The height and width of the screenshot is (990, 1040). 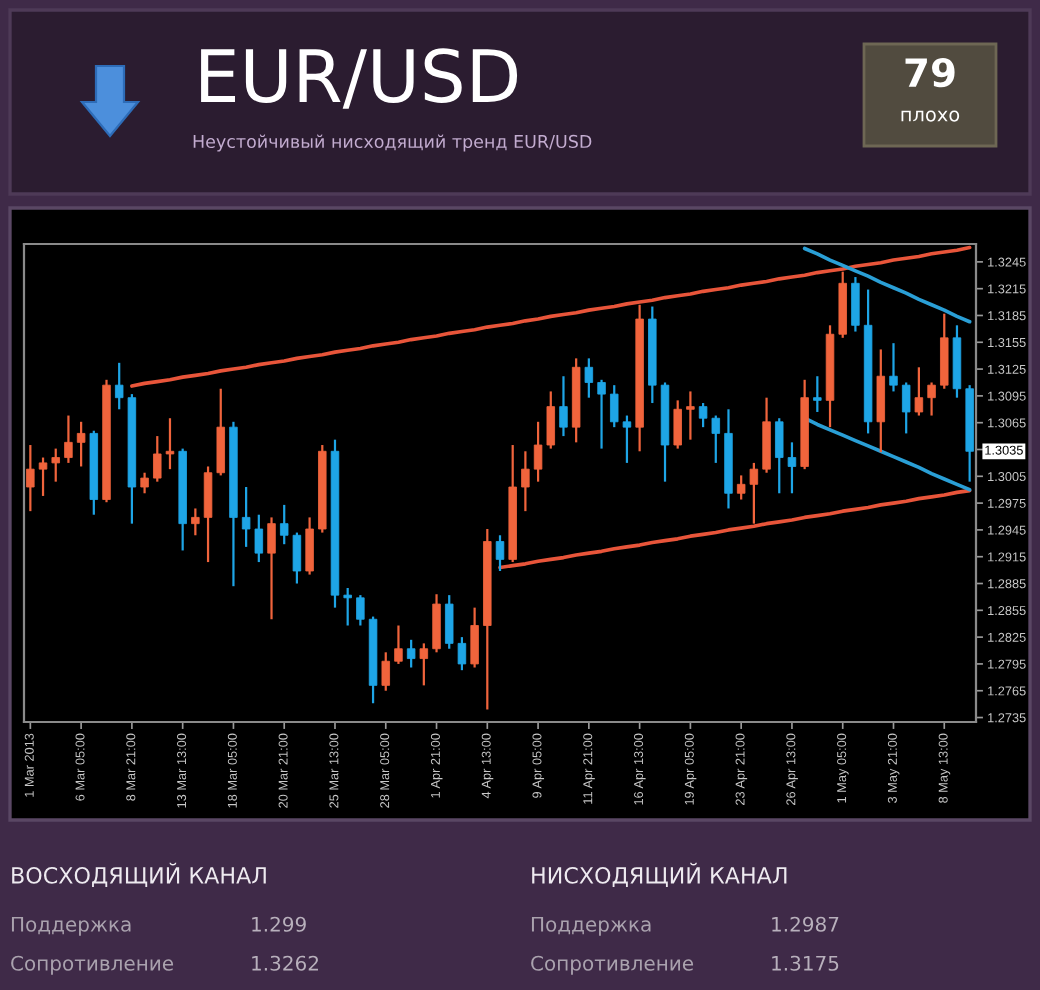 What do you see at coordinates (359, 78) in the screenshot?
I see `chart-title: EUR/USD` at bounding box center [359, 78].